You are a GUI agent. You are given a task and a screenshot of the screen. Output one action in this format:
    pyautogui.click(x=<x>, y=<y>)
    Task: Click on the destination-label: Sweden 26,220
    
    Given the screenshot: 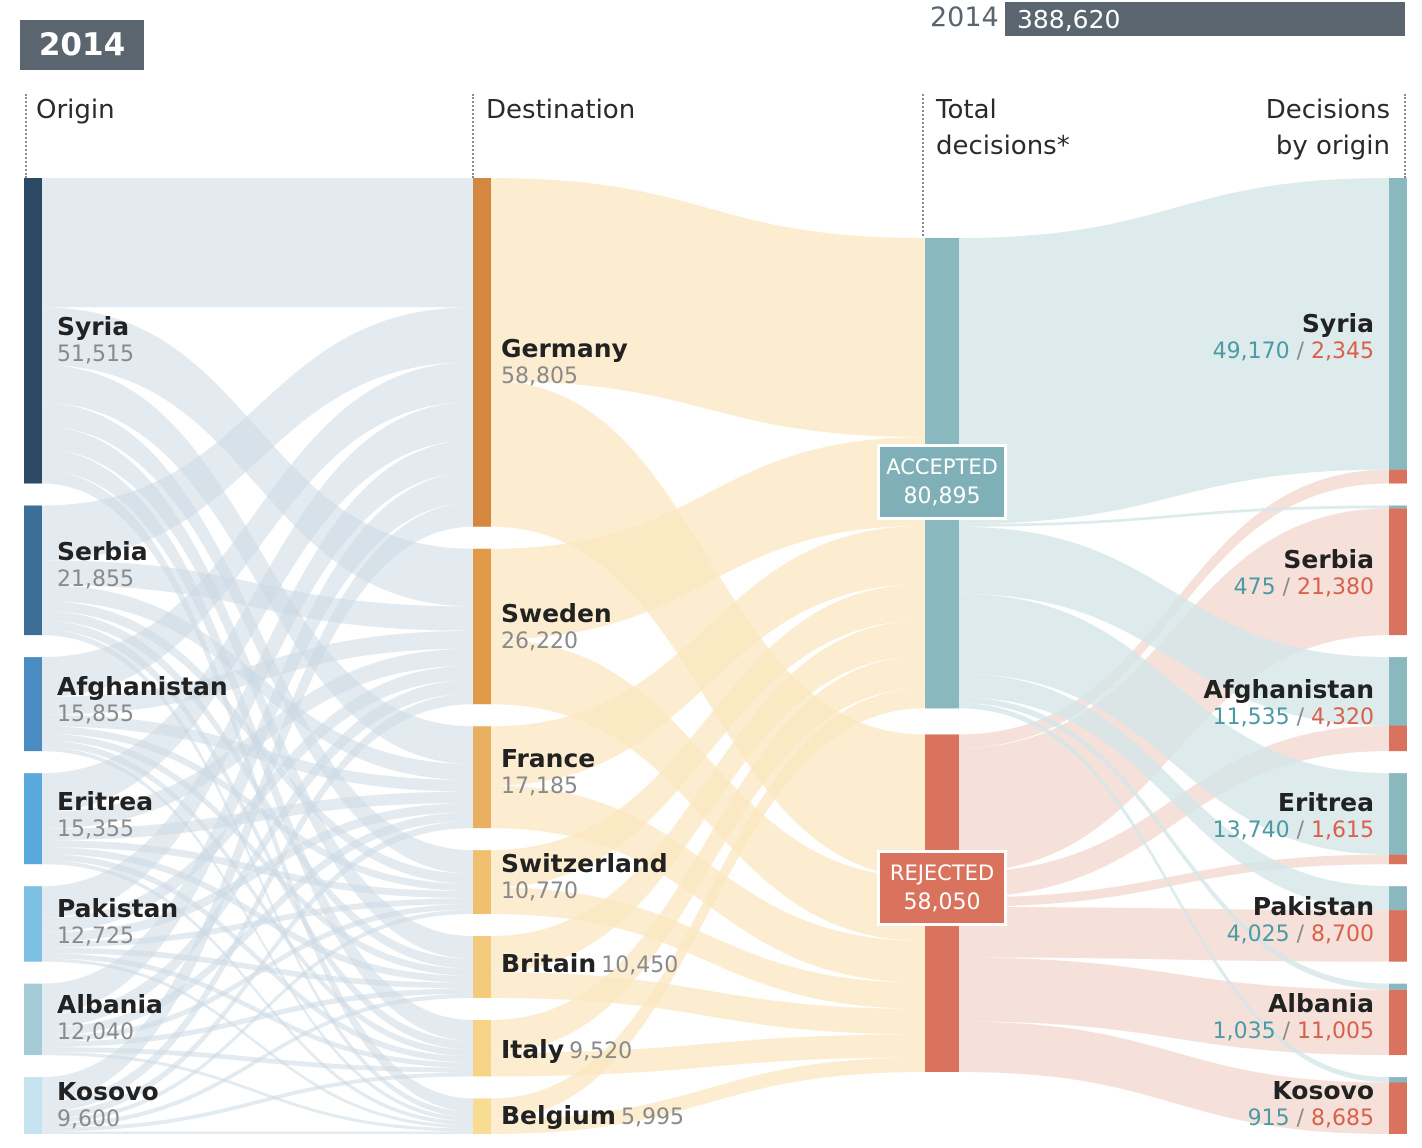 What is the action you would take?
    pyautogui.click(x=556, y=628)
    